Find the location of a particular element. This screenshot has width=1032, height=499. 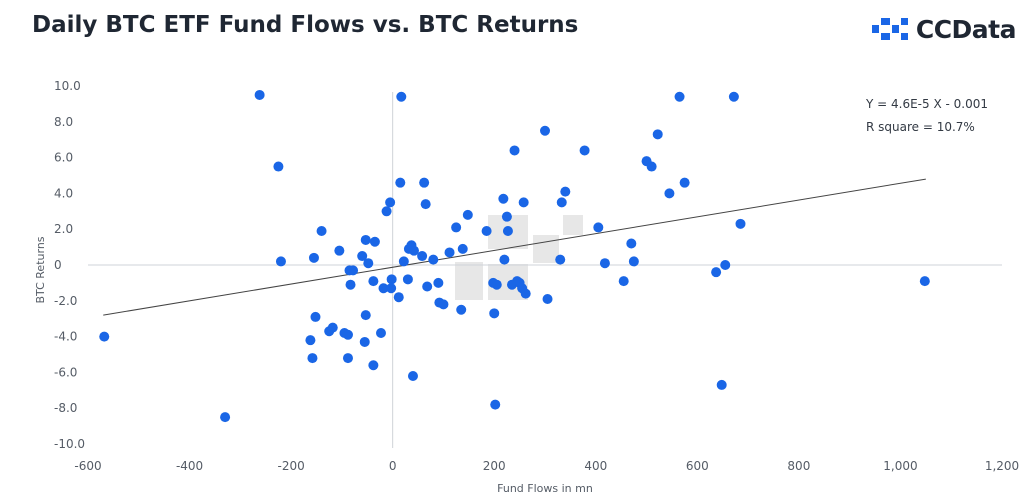

y-tick-label: -8.0 is located at coordinates (65, 408).